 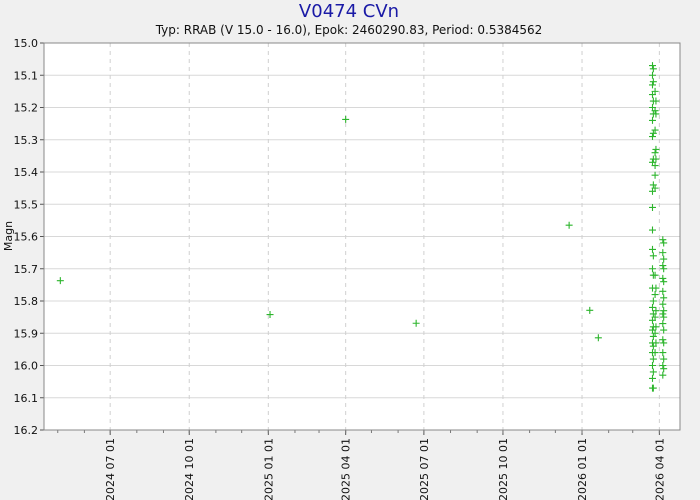 What do you see at coordinates (26, 204) in the screenshot?
I see `y-tick-label: 15.5` at bounding box center [26, 204].